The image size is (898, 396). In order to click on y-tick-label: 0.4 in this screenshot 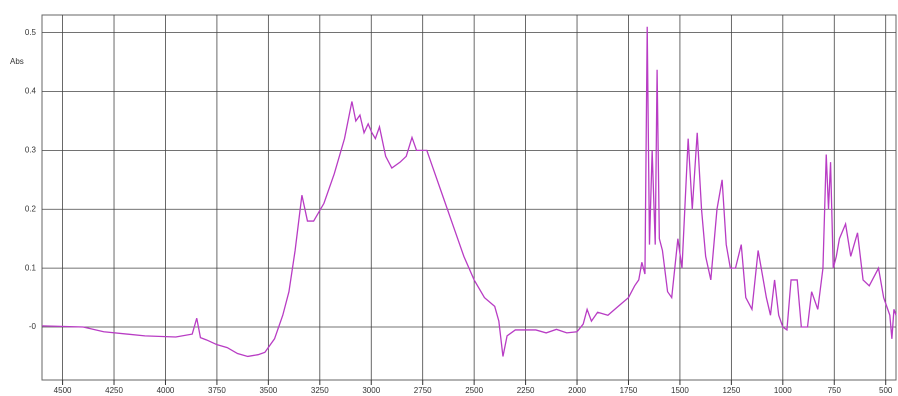, I will do `click(31, 91)`.